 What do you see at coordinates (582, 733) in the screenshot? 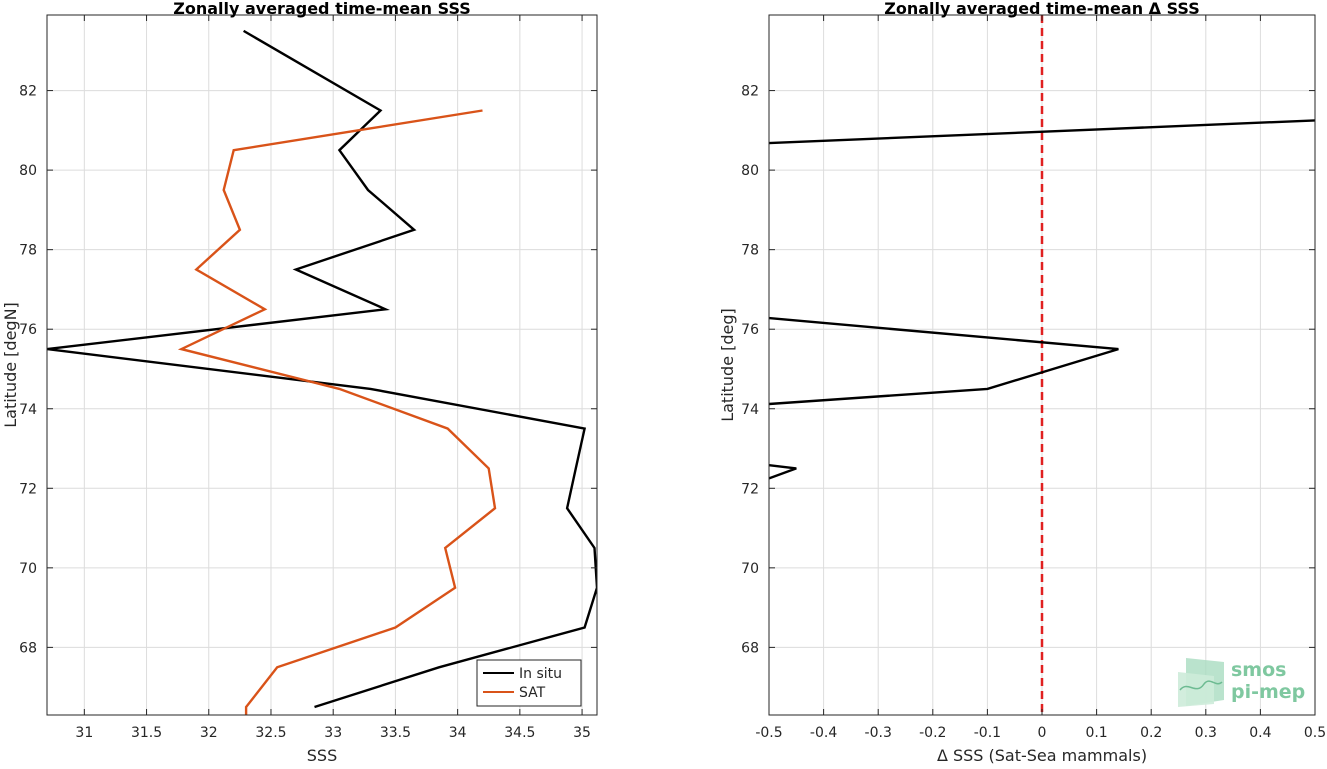
I see `x-tick-label: 35` at bounding box center [582, 733].